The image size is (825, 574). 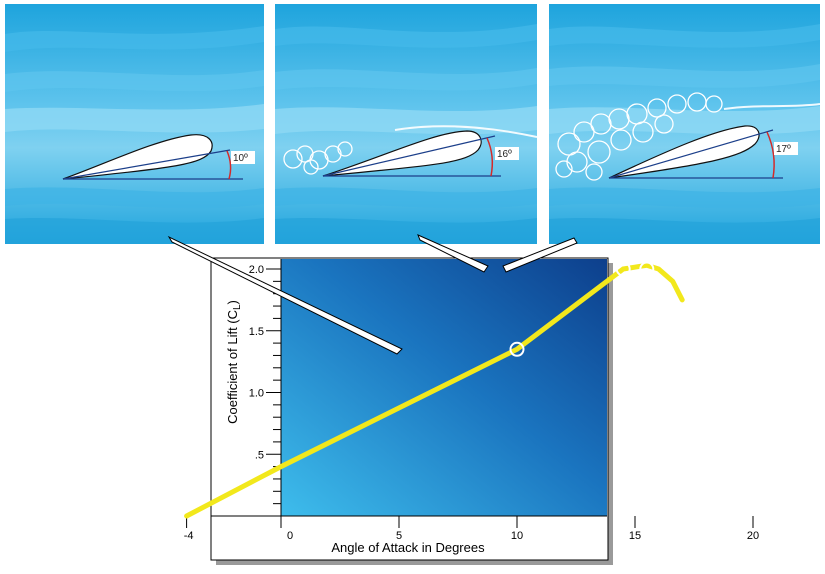 What do you see at coordinates (504, 154) in the screenshot?
I see `angle-label: 16º` at bounding box center [504, 154].